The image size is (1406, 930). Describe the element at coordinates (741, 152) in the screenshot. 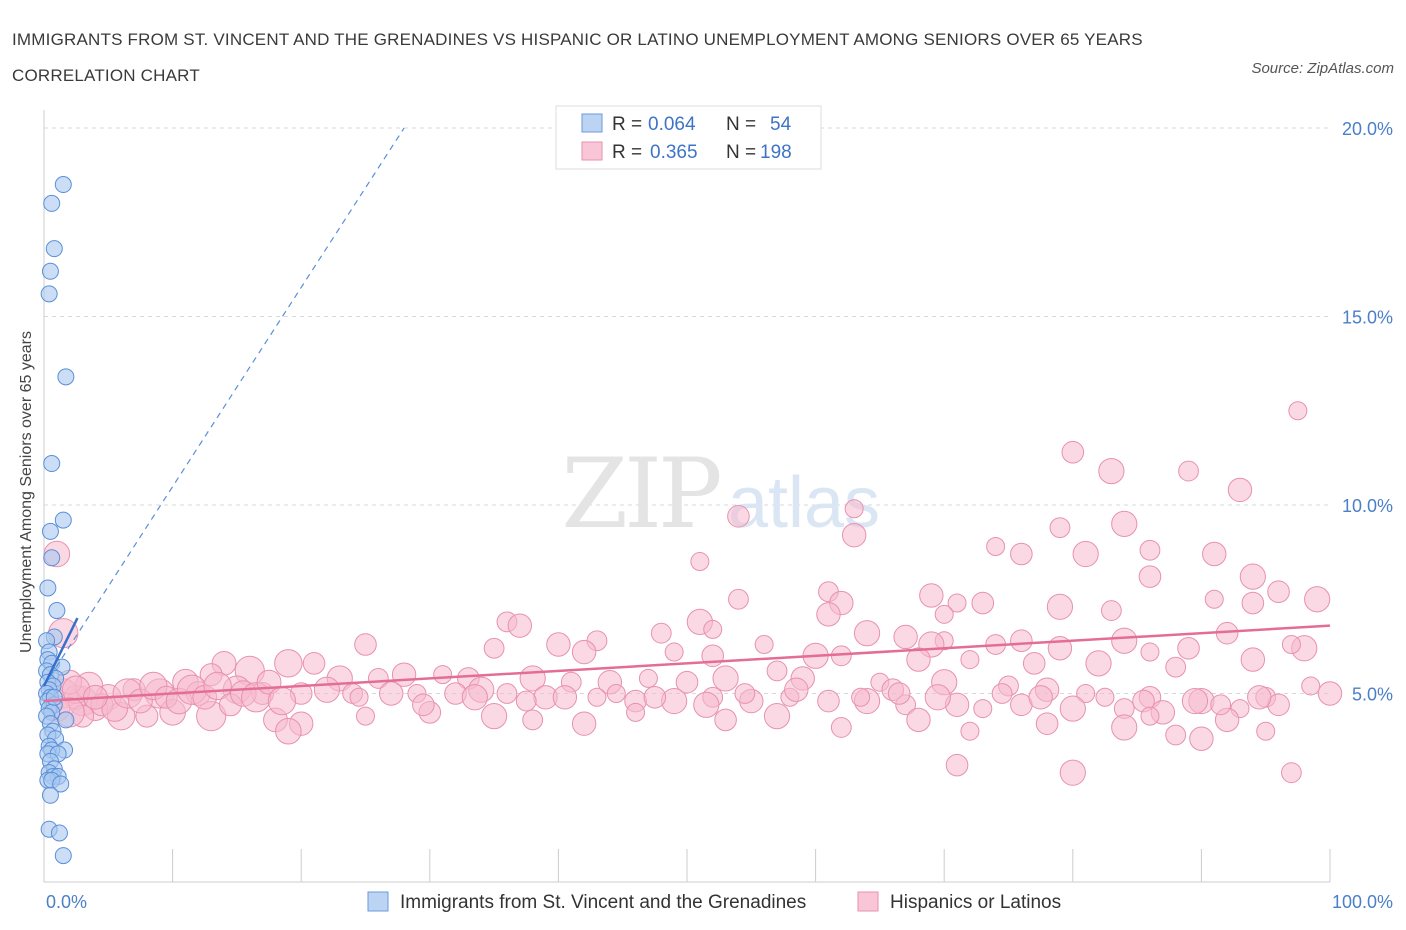

I see `legend-n-label-2: N =` at that location.